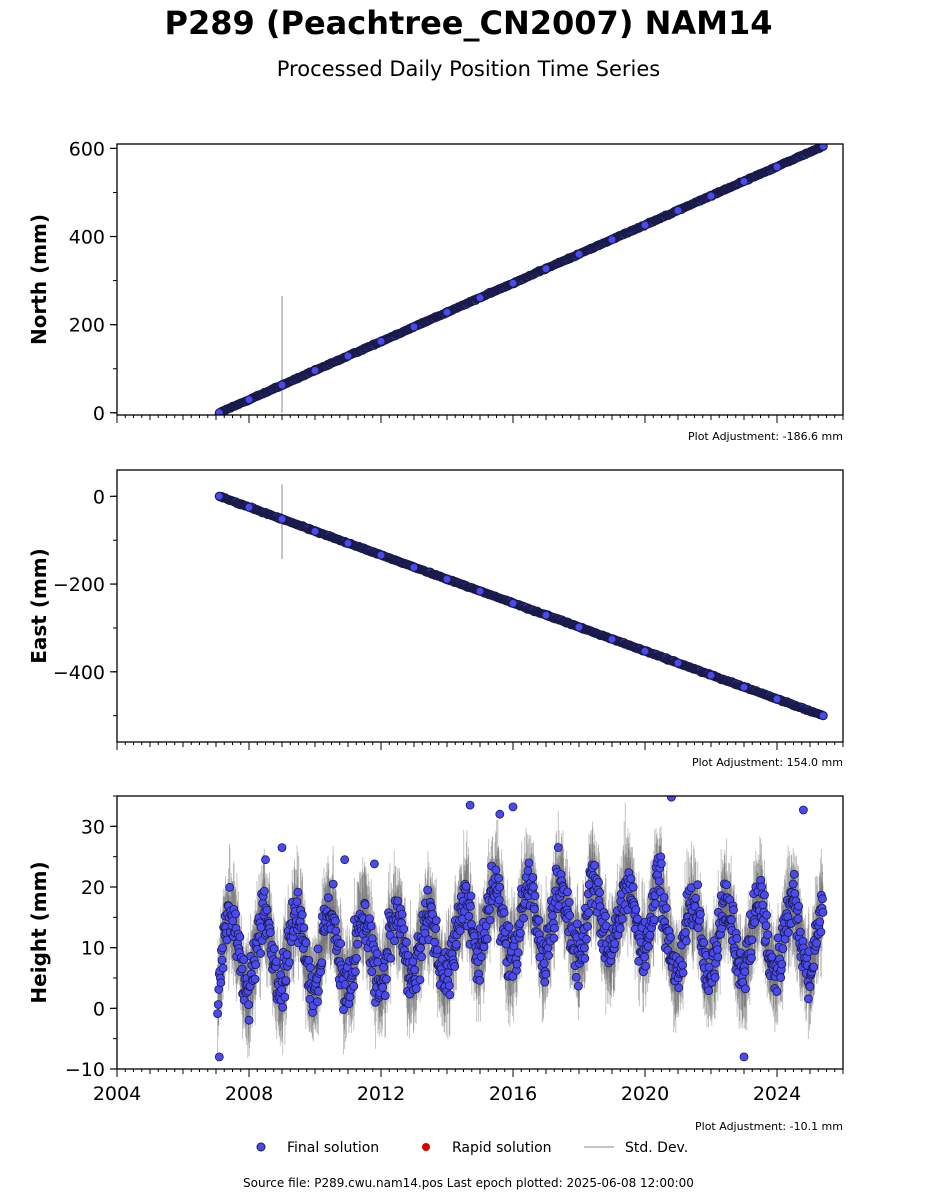 The height and width of the screenshot is (1200, 937). What do you see at coordinates (39, 606) in the screenshot?
I see `y-axis-label: East (mm)` at bounding box center [39, 606].